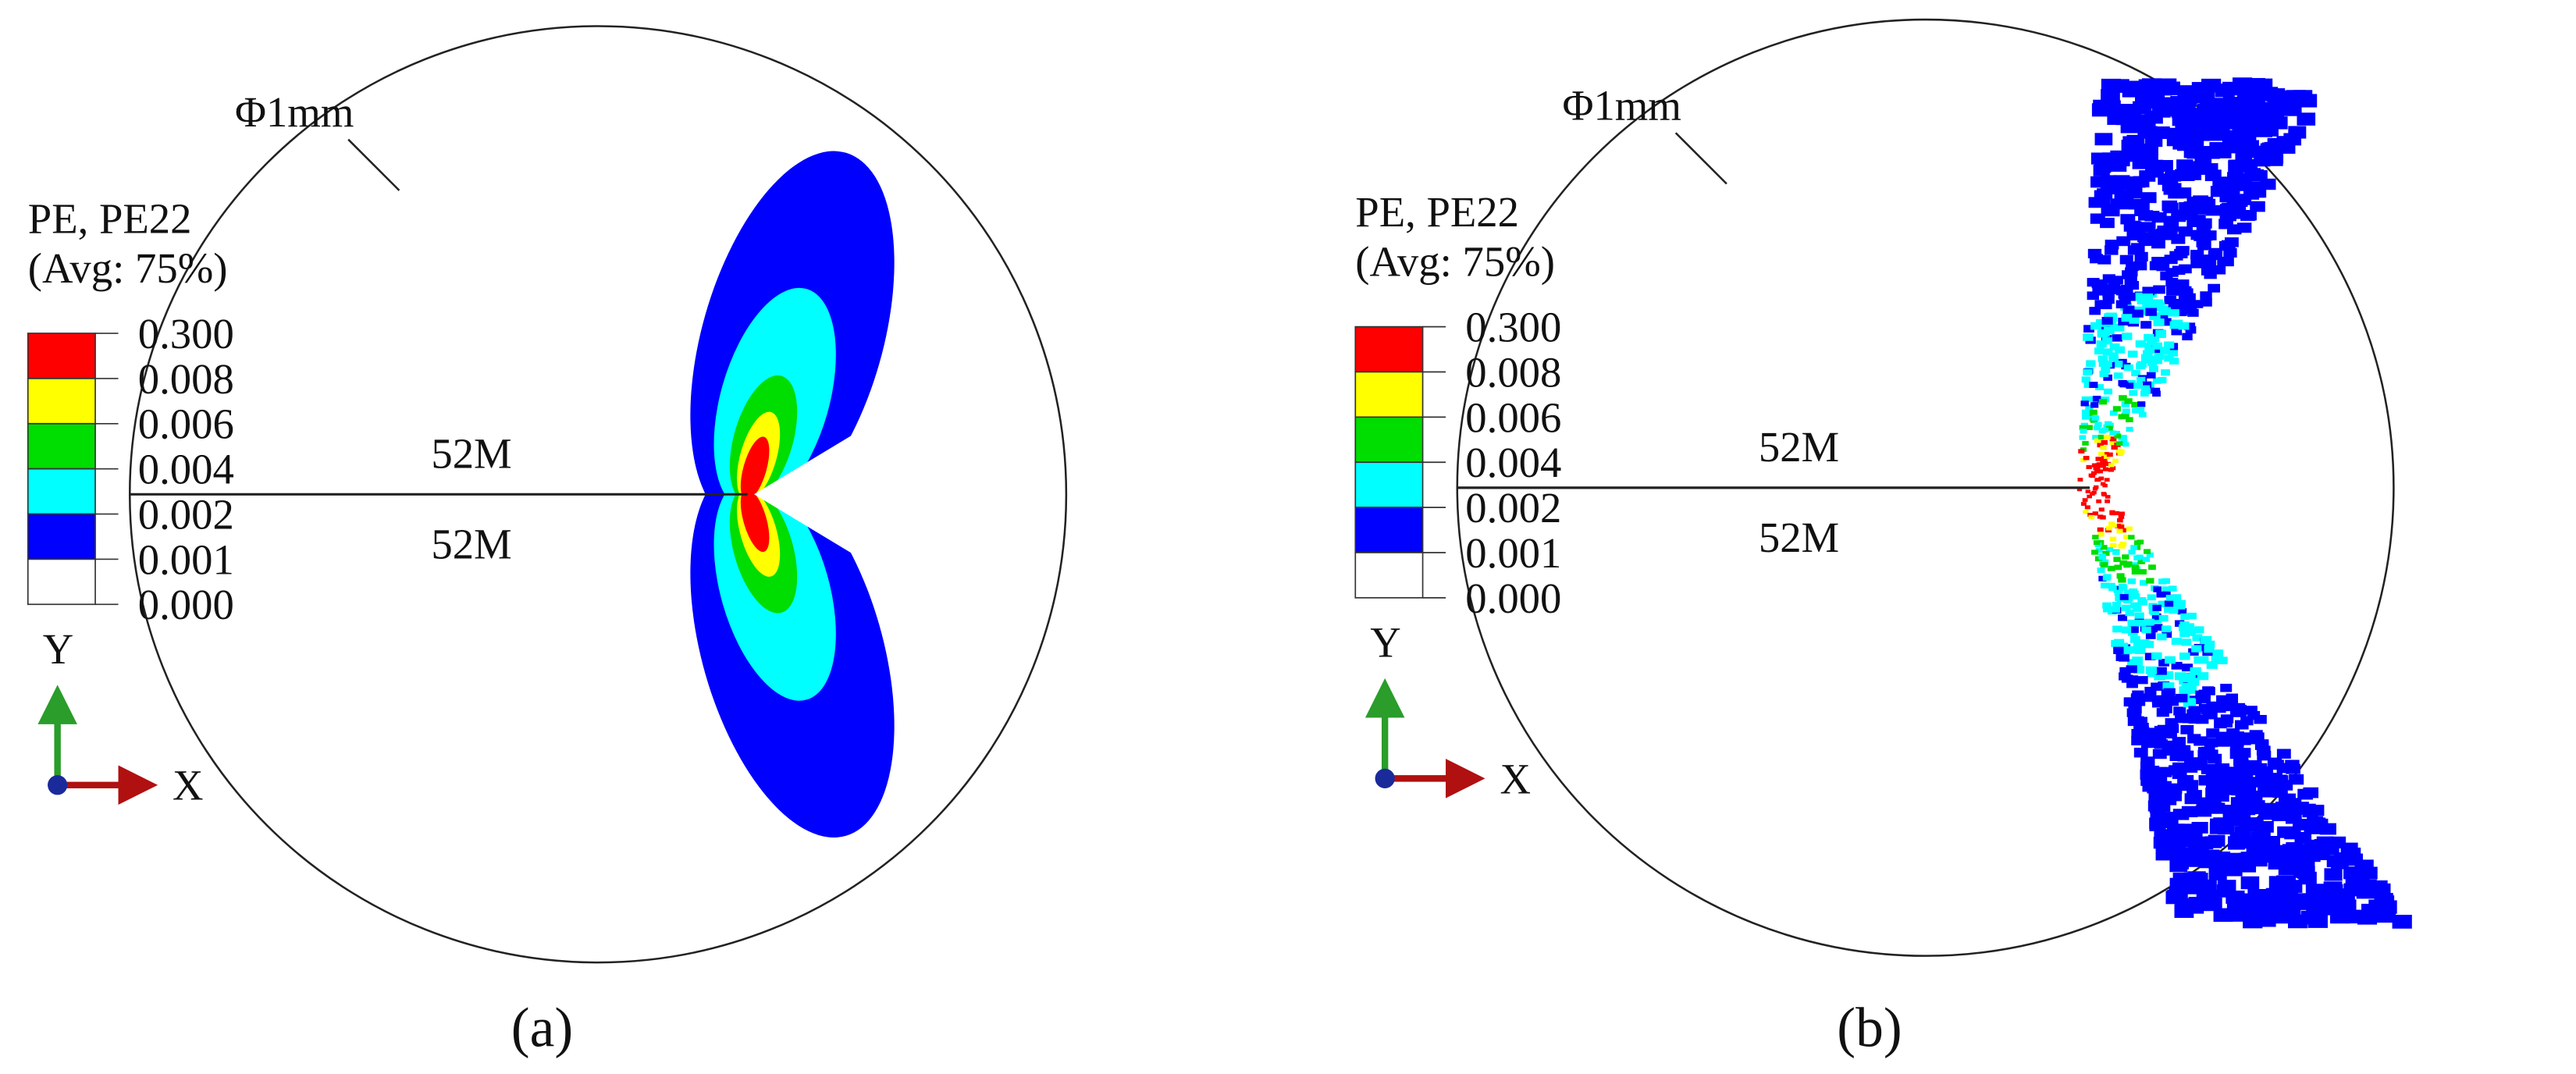  Describe the element at coordinates (1455, 261) in the screenshot. I see `legend-subtitle: (Avg: 75%)` at that location.